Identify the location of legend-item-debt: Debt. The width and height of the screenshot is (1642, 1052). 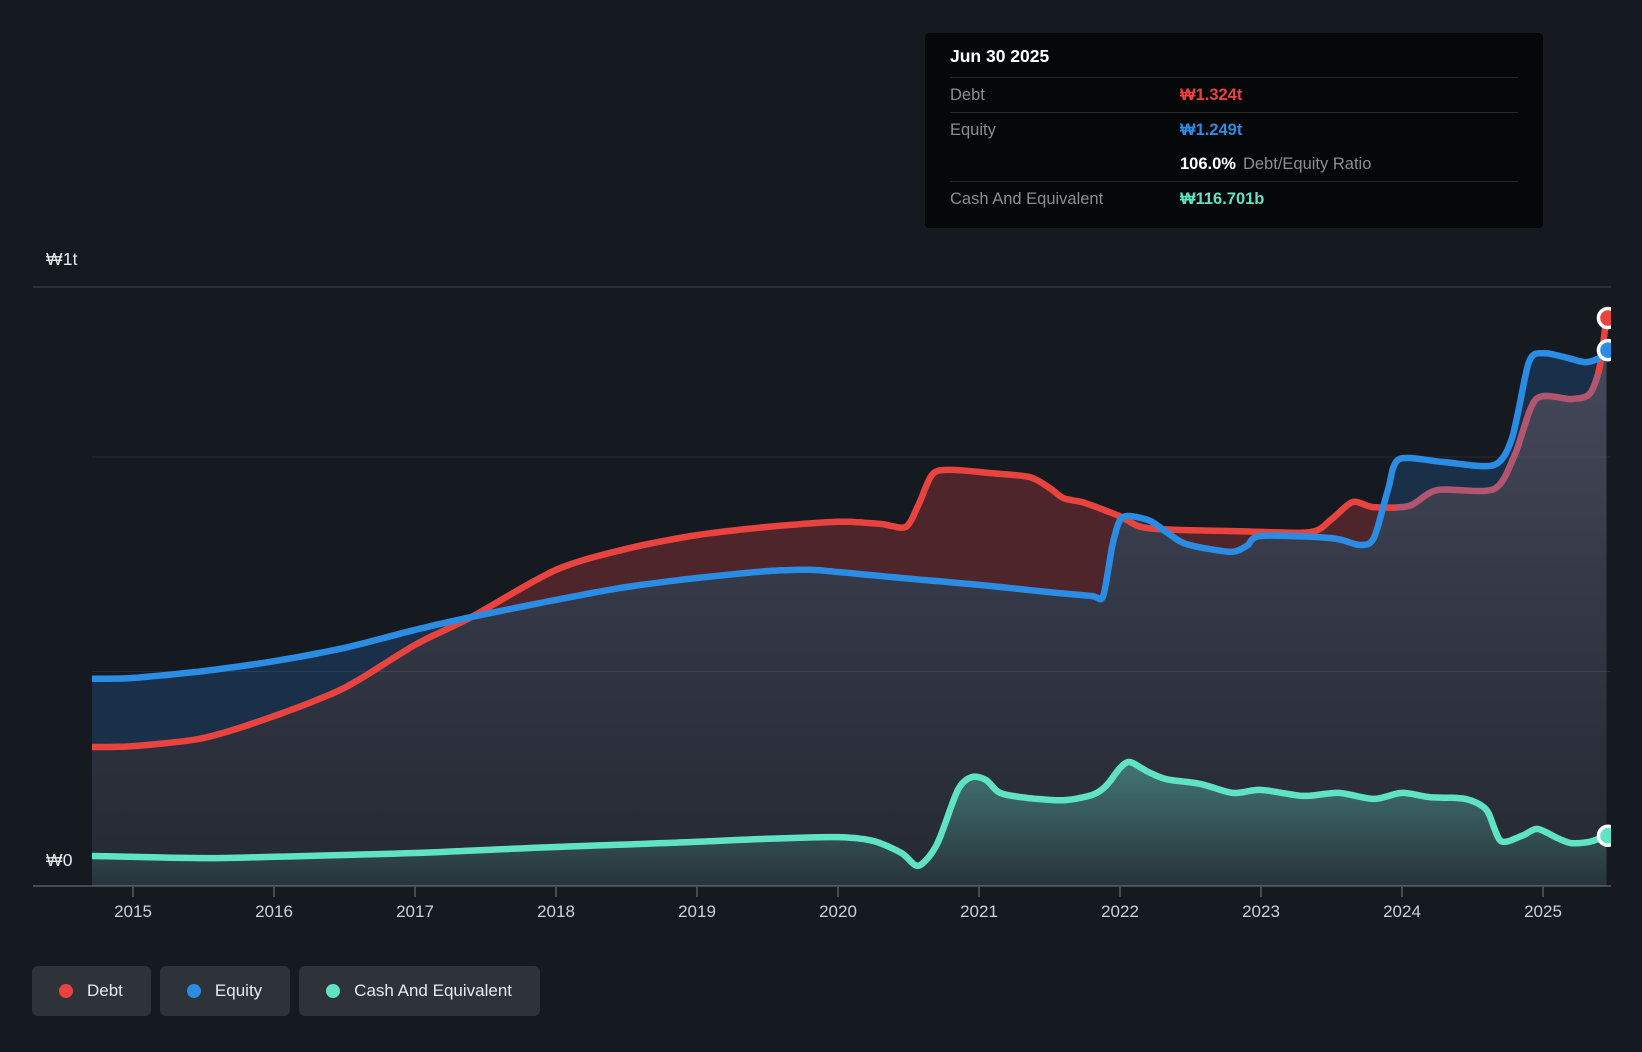
(91, 991).